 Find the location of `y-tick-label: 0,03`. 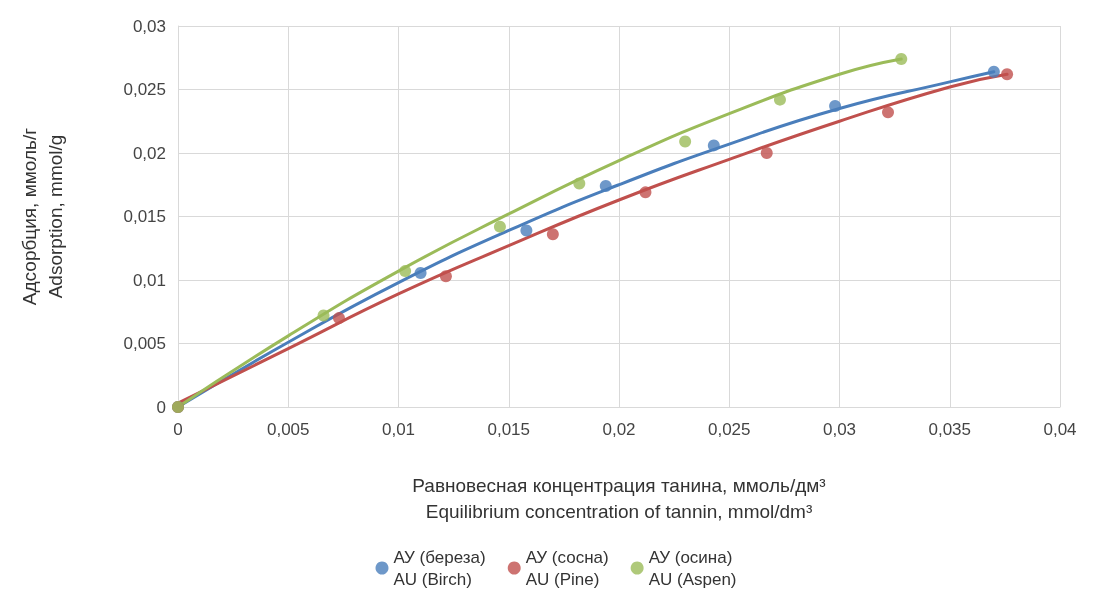

y-tick-label: 0,03 is located at coordinates (149, 26).